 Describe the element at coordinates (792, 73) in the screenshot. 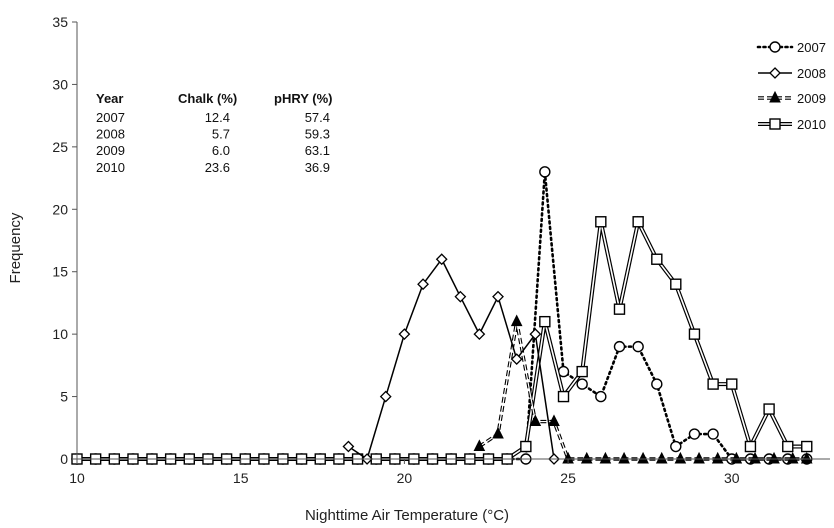

I see `legend-entry: 2008` at that location.